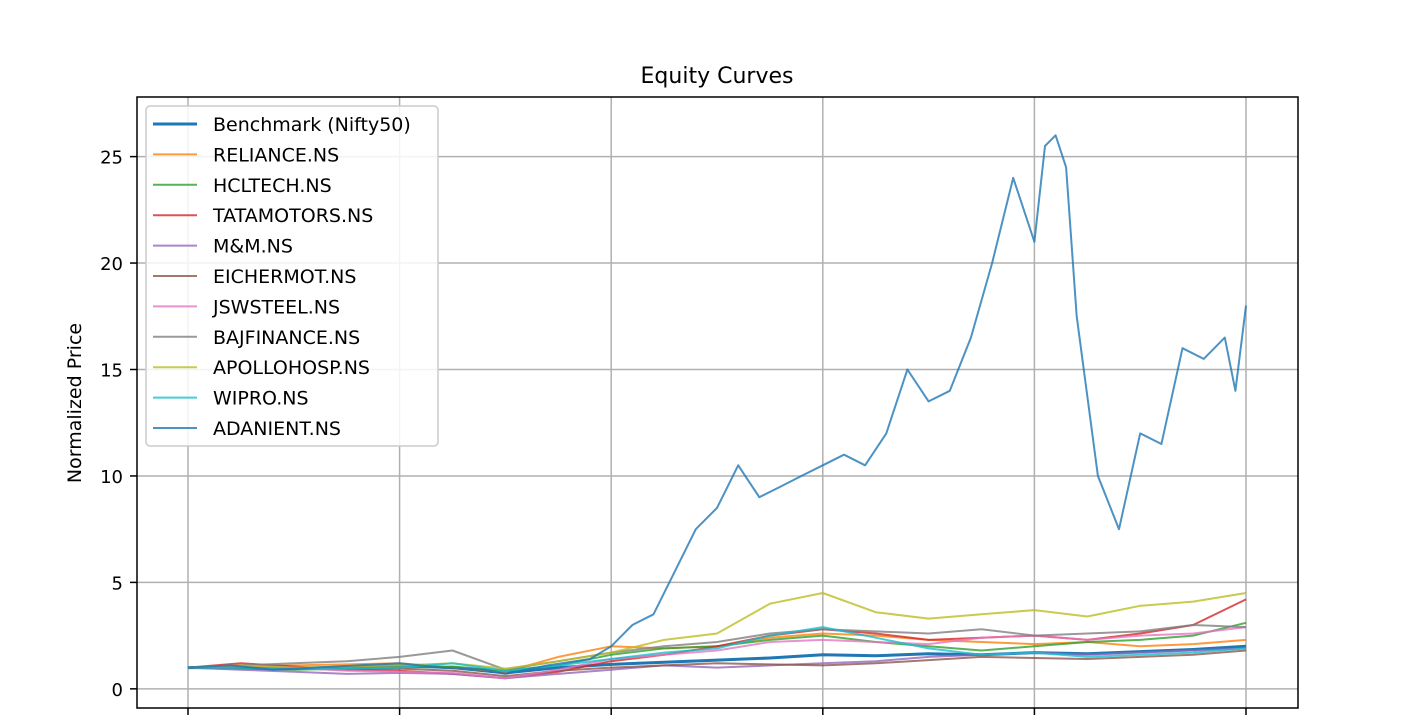  Describe the element at coordinates (276, 155) in the screenshot. I see `legend-label: RELIANCE.NS` at that location.